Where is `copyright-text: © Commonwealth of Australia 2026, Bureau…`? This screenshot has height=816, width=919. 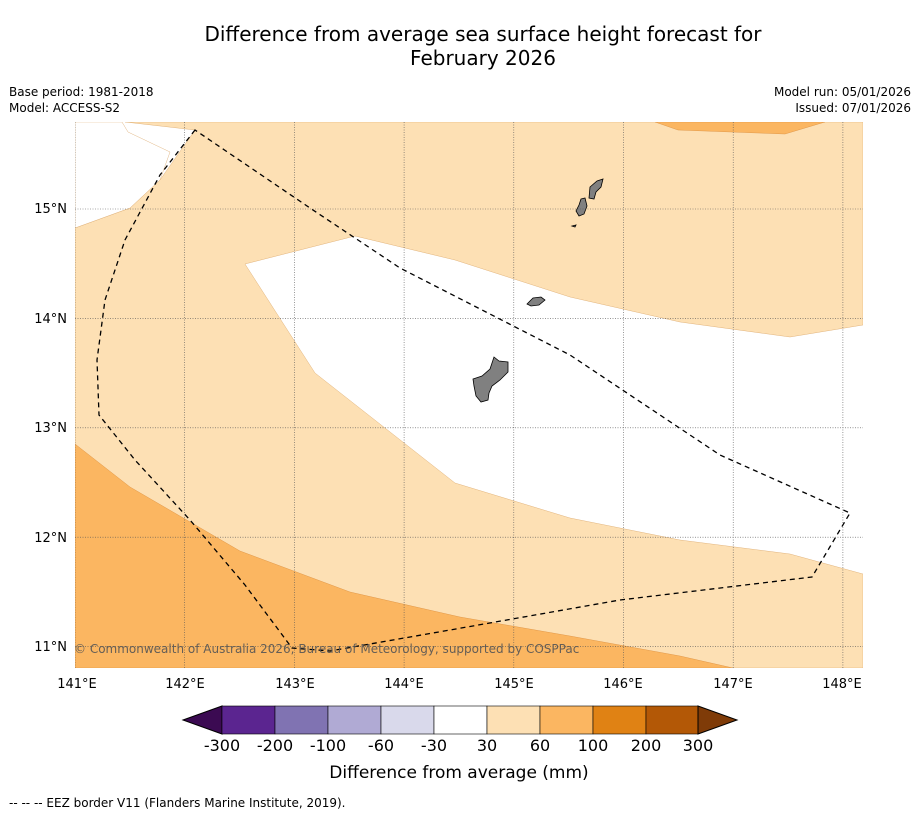 copyright-text: © Commonwealth of Australia 2026, Bureau… is located at coordinates (326, 649).